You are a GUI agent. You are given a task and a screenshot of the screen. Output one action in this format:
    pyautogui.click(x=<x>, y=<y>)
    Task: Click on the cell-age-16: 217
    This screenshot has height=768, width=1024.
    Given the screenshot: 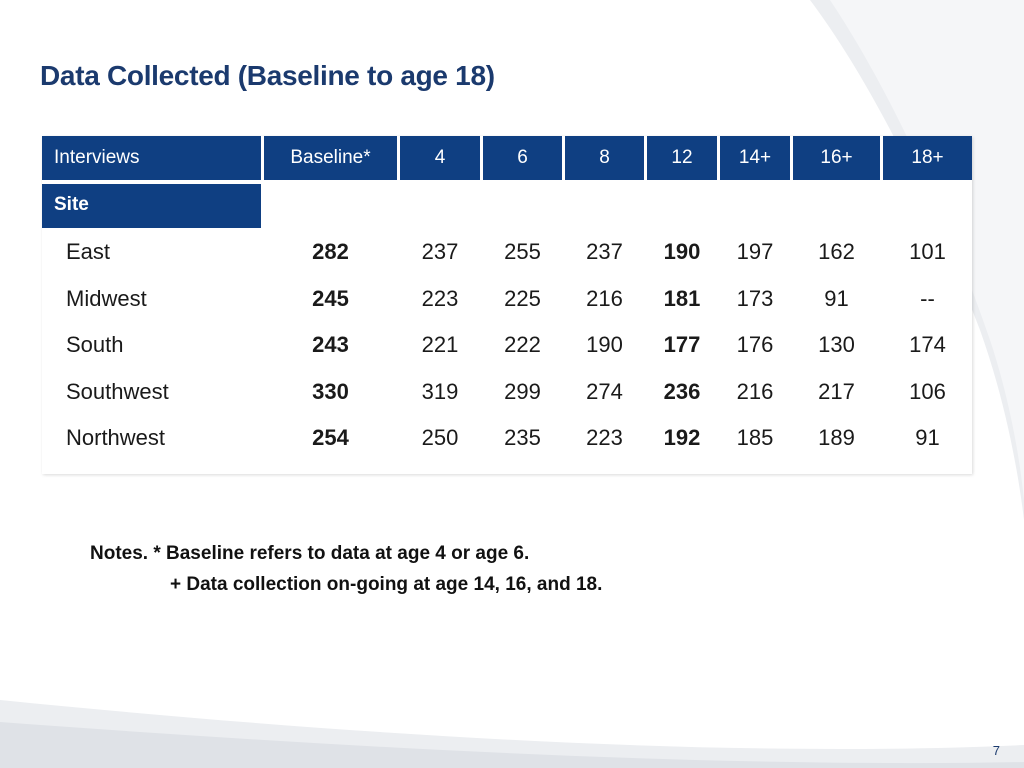 What is the action you would take?
    pyautogui.click(x=836, y=391)
    